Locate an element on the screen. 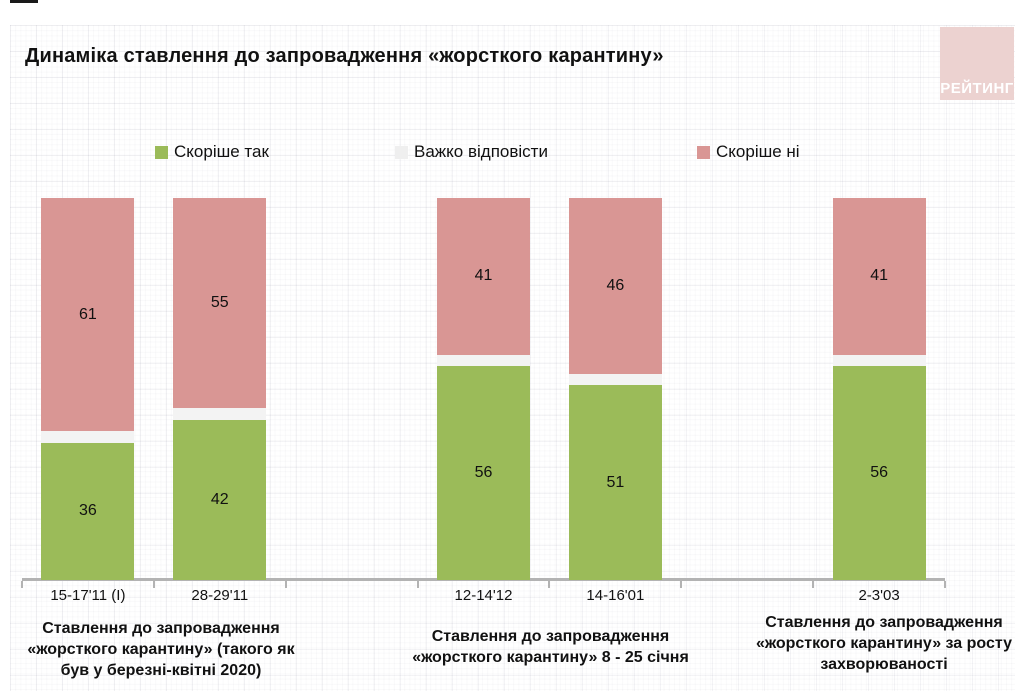 This screenshot has height=693, width=1029. bar-segment-2-category-2: 41 is located at coordinates (483, 276).